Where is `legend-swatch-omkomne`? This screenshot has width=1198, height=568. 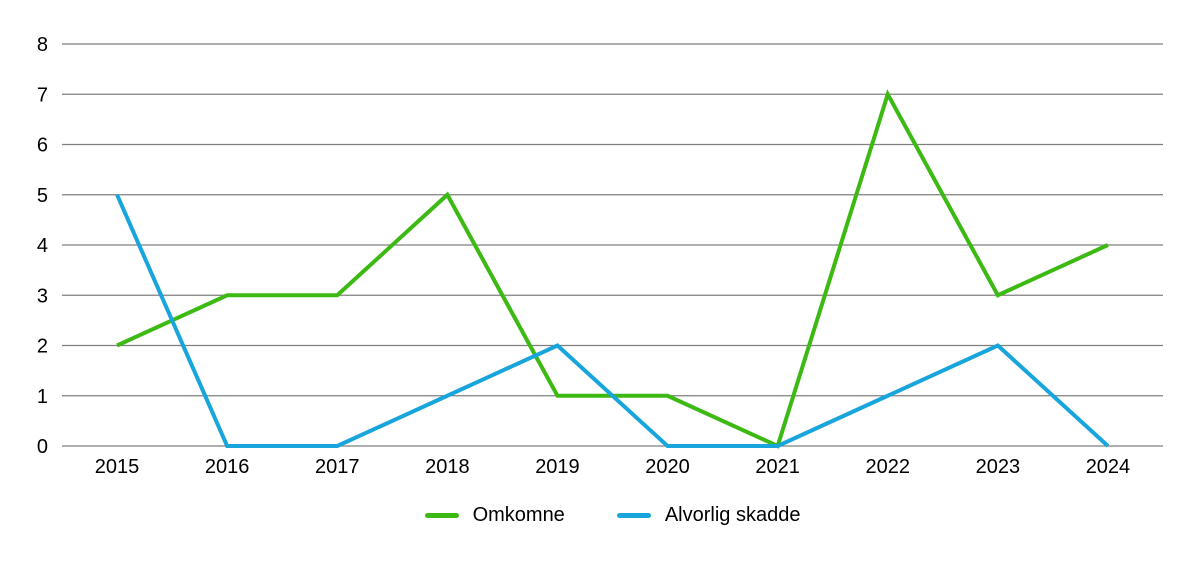
legend-swatch-omkomne is located at coordinates (441, 515).